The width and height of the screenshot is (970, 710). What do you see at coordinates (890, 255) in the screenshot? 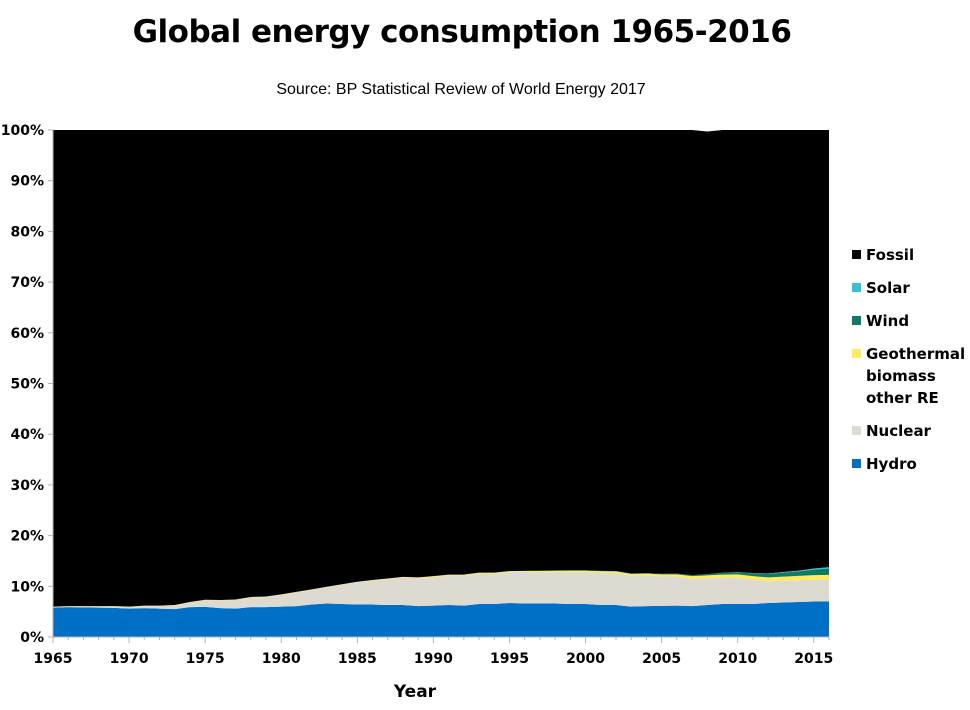
I see `legend-label-fossil: Fossil` at bounding box center [890, 255].